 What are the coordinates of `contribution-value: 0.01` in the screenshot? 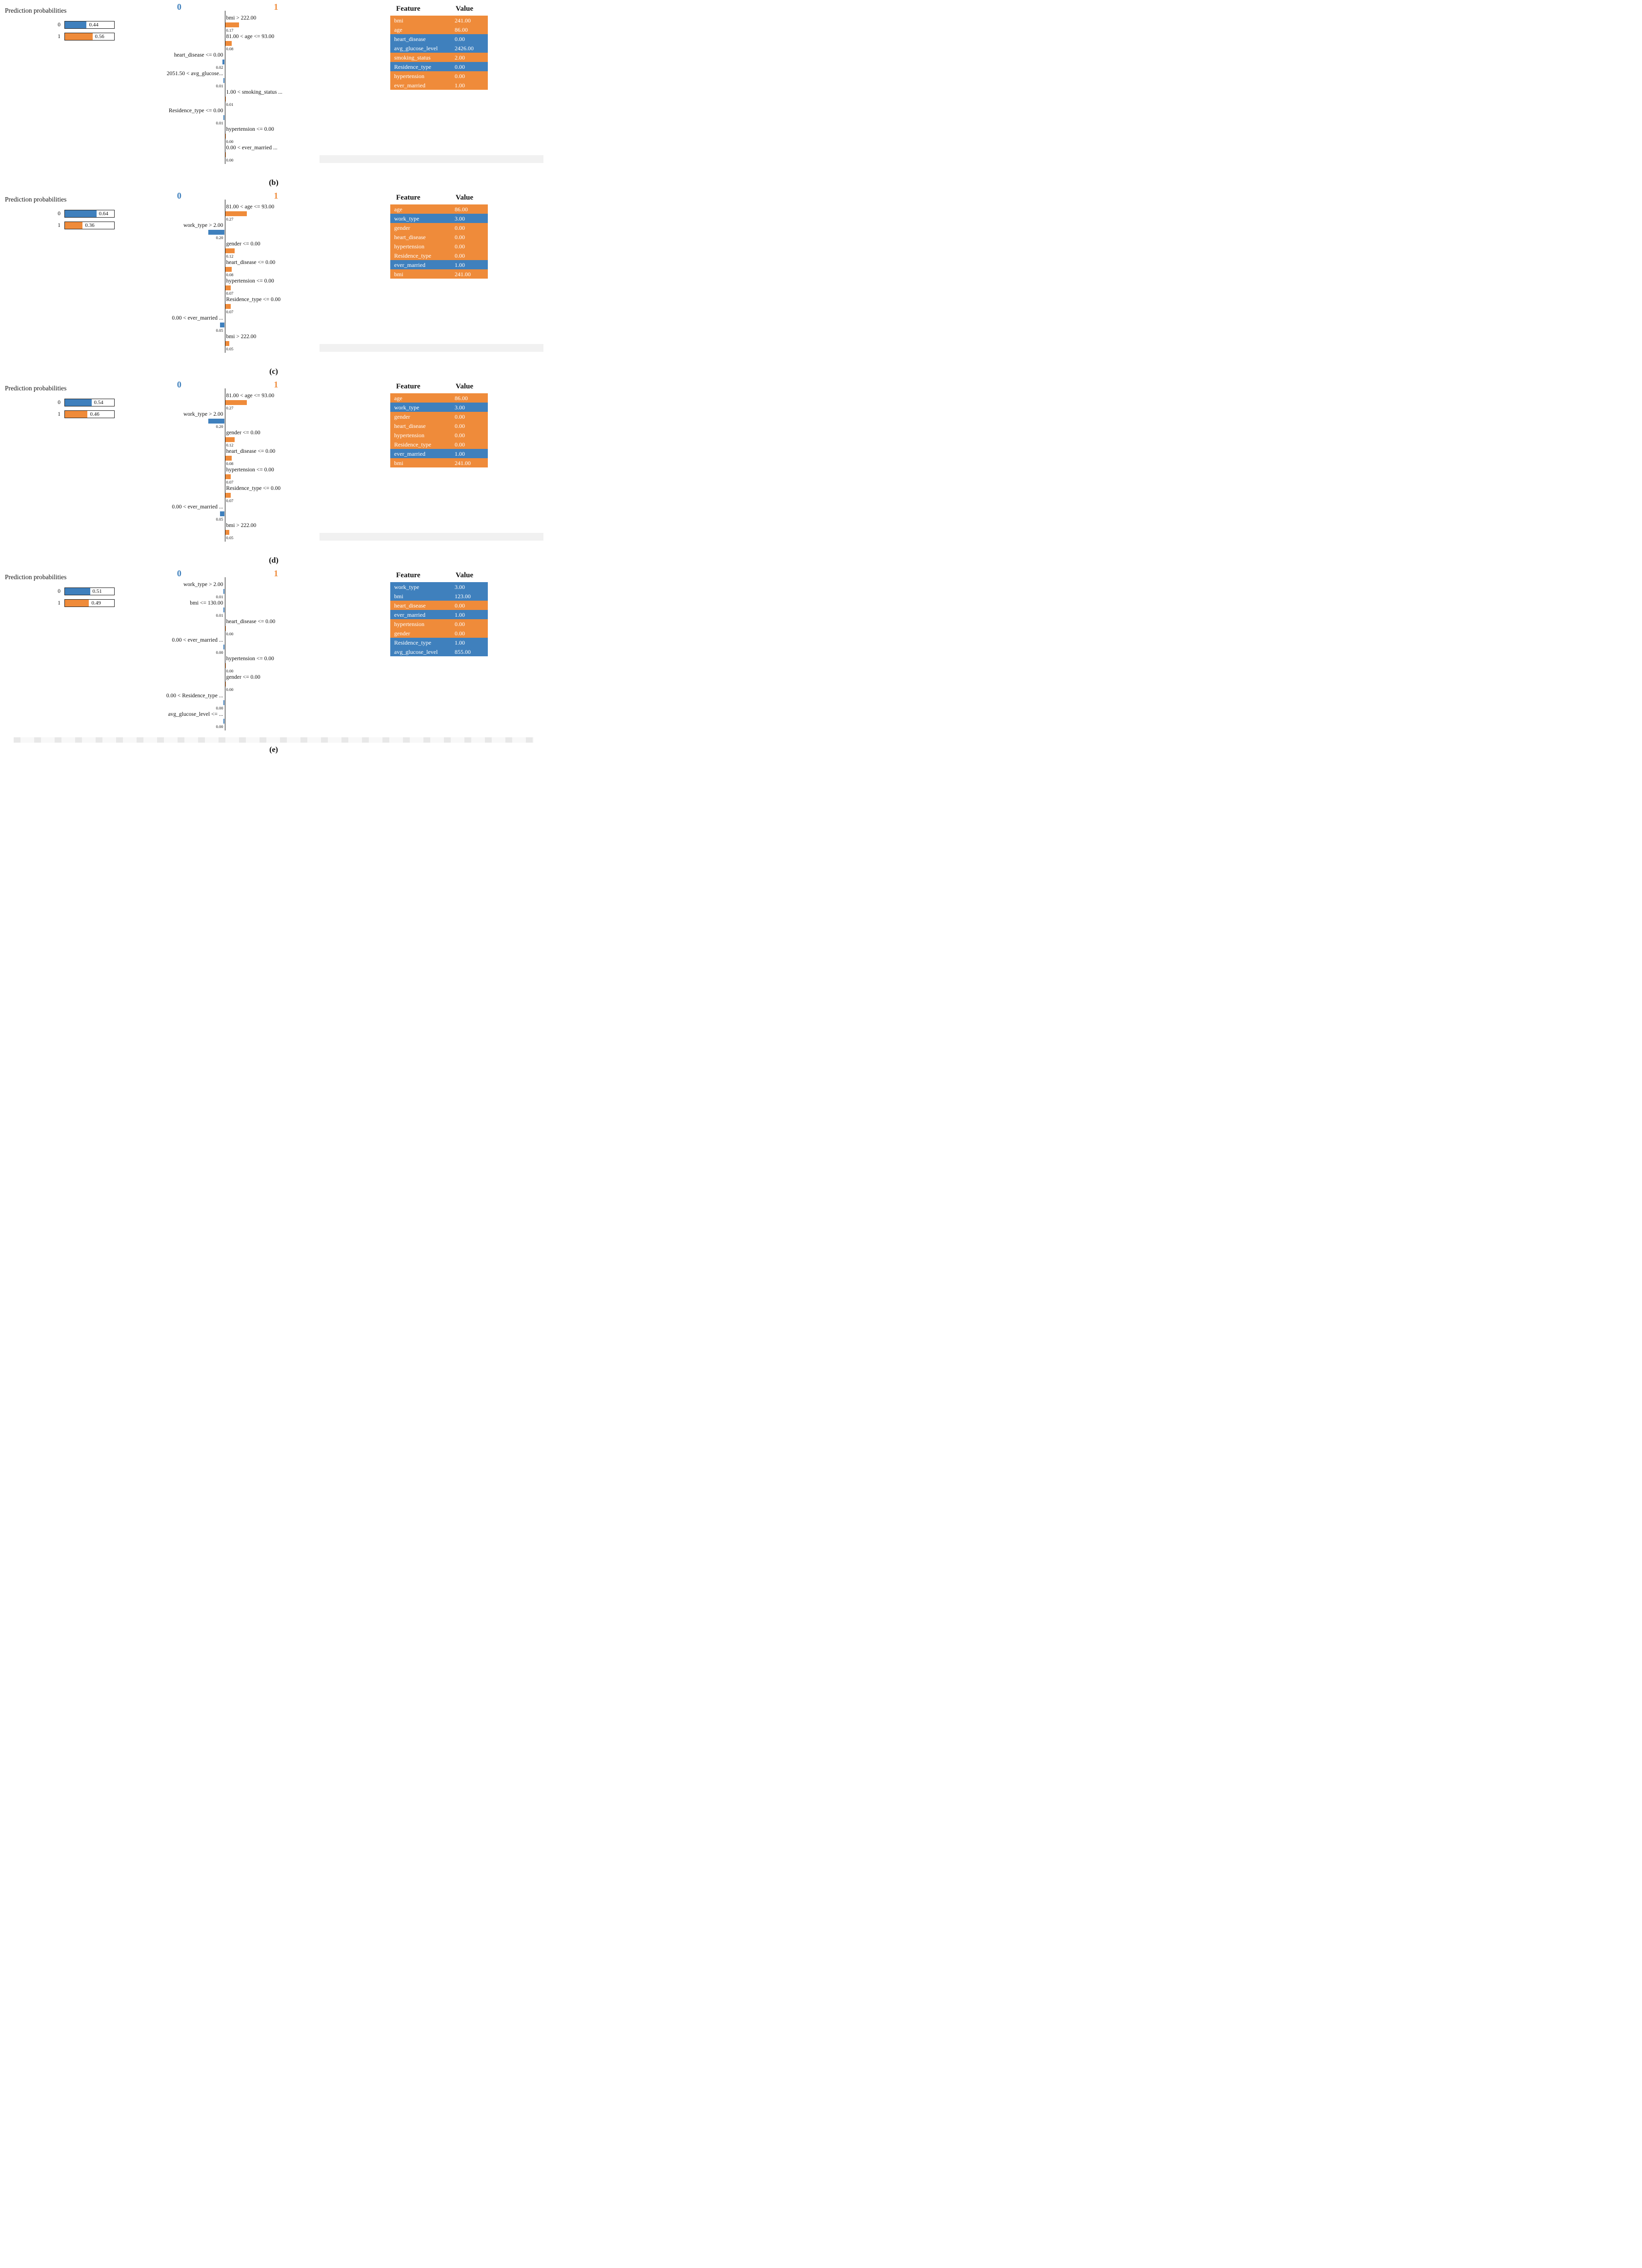 It's located at (219, 616).